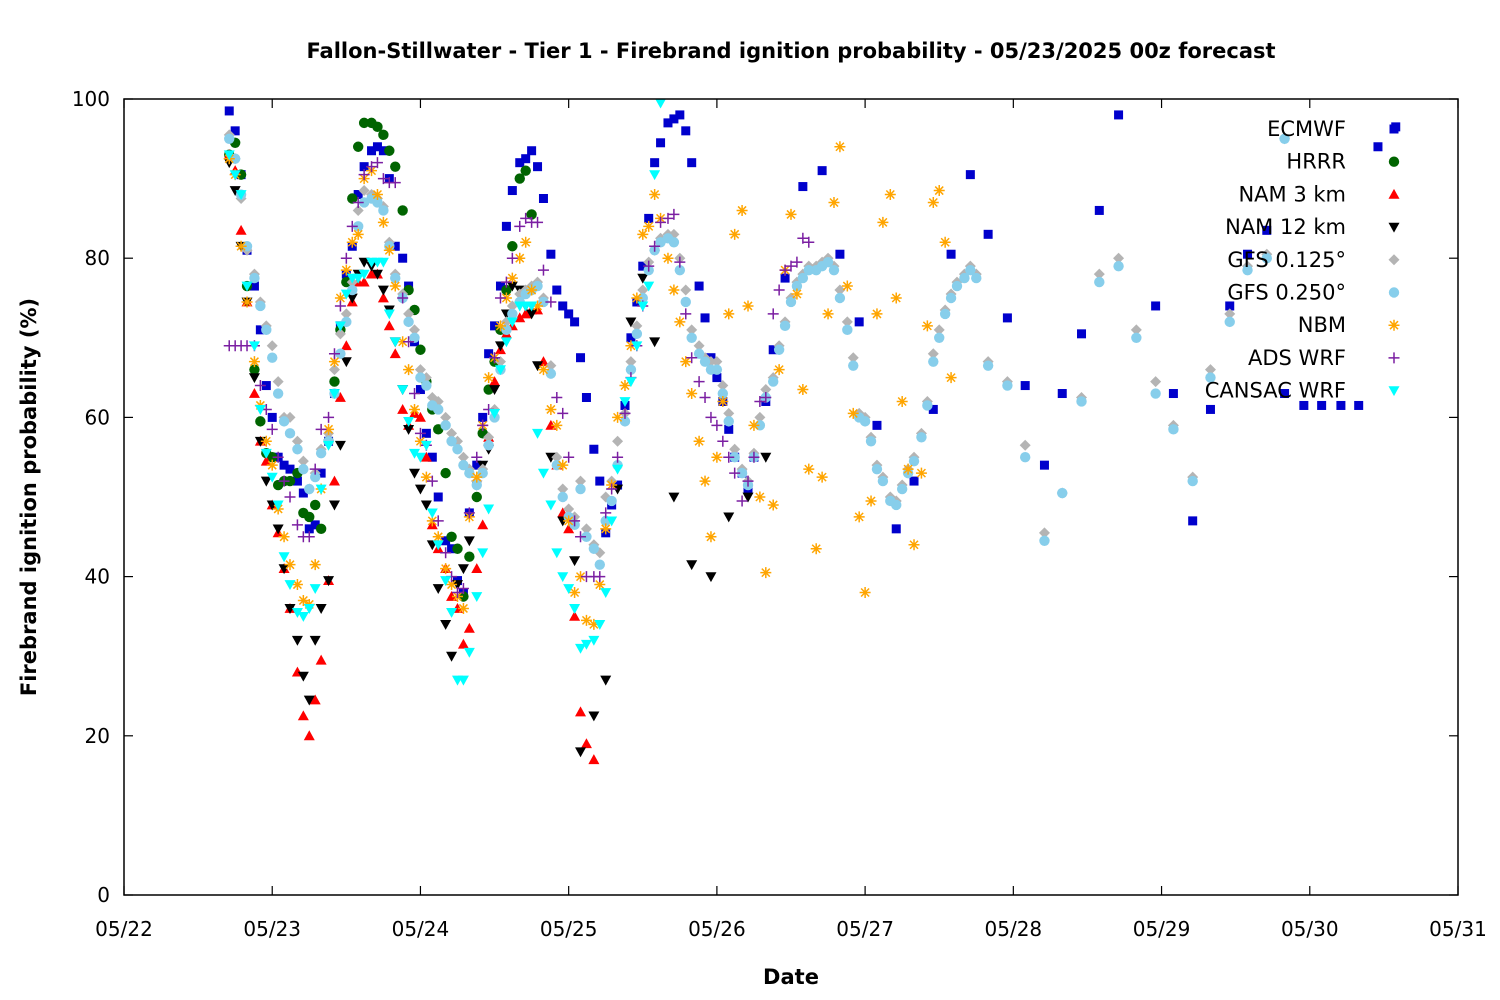  Describe the element at coordinates (97, 736) in the screenshot. I see `y-tick-label: 20` at that location.